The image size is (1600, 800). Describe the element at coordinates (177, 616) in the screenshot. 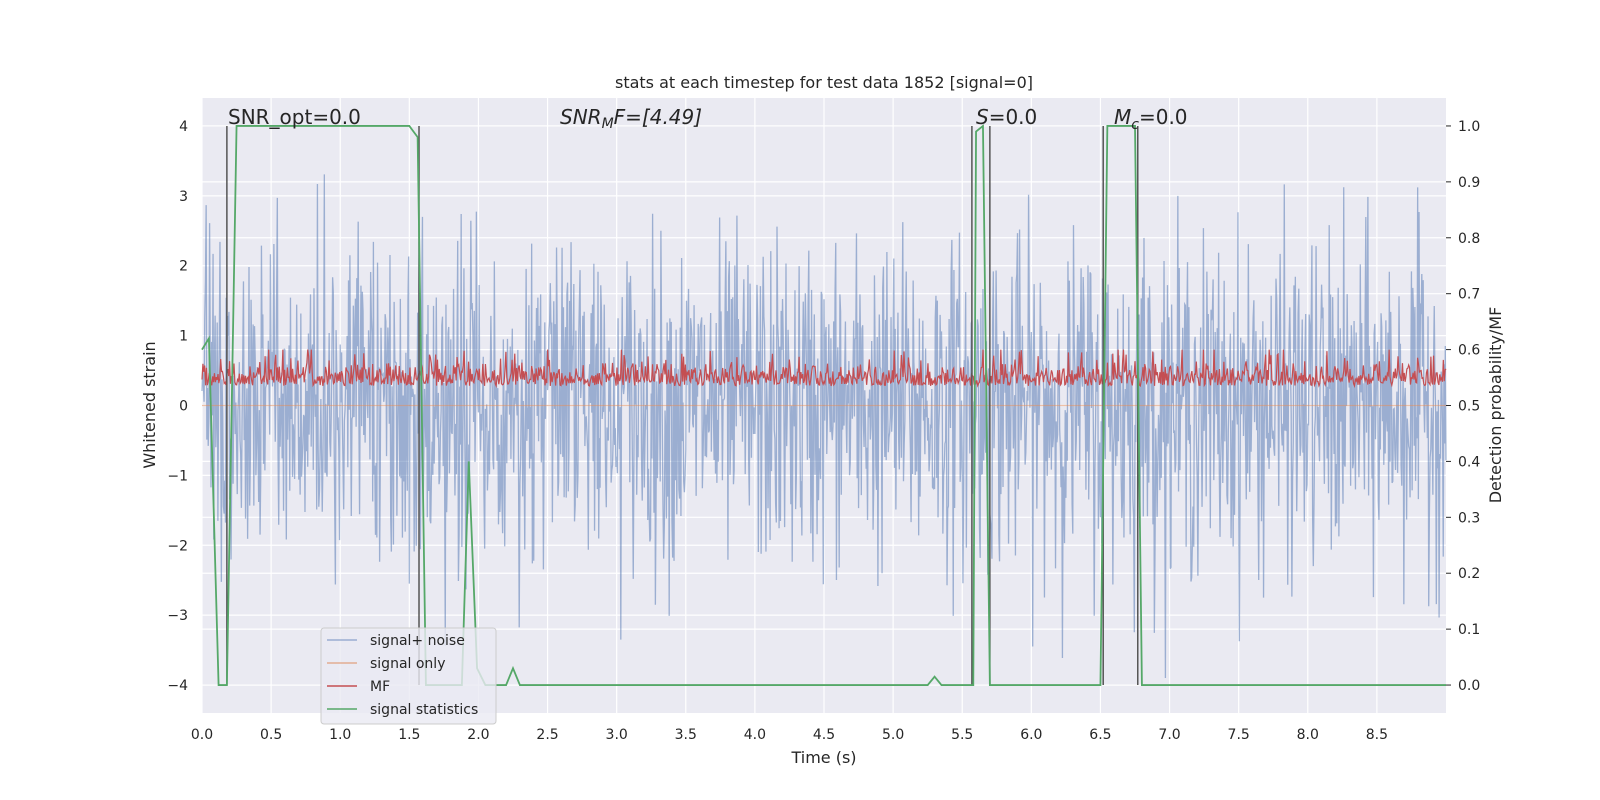

I see `y-tick-label: −3` at that location.